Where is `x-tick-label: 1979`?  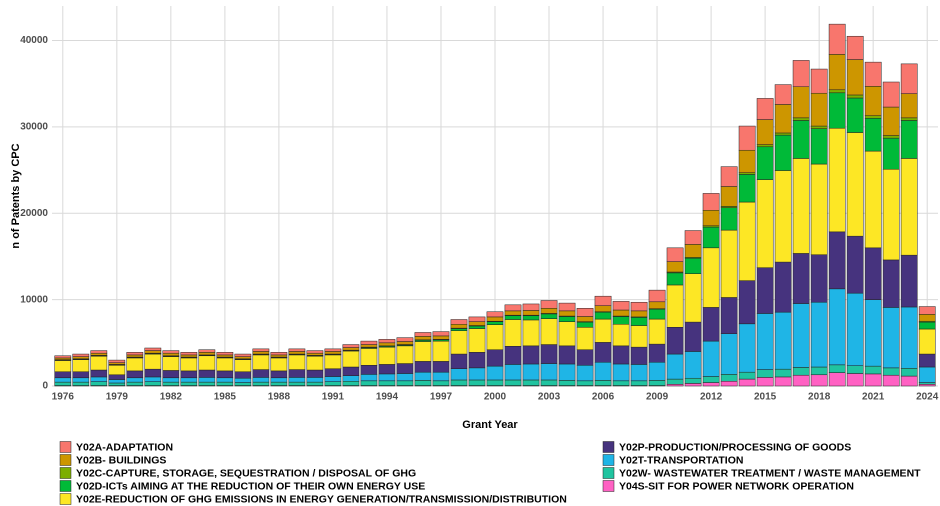
x-tick-label: 1979 is located at coordinates (117, 397).